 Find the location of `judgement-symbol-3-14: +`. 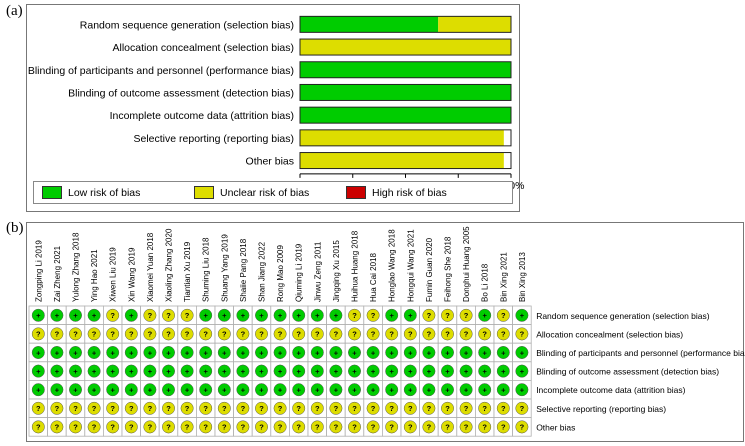

judgement-symbol-3-14: + is located at coordinates (299, 371).